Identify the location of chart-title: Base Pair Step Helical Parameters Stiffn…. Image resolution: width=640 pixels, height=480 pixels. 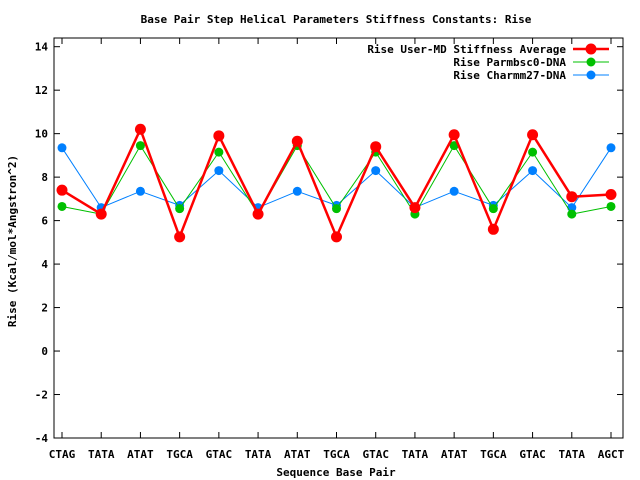
(336, 19).